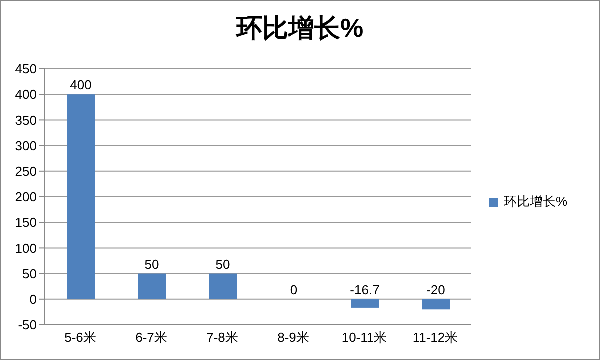 The height and width of the screenshot is (360, 600). I want to click on y-tick-label: 300, so click(26, 146).